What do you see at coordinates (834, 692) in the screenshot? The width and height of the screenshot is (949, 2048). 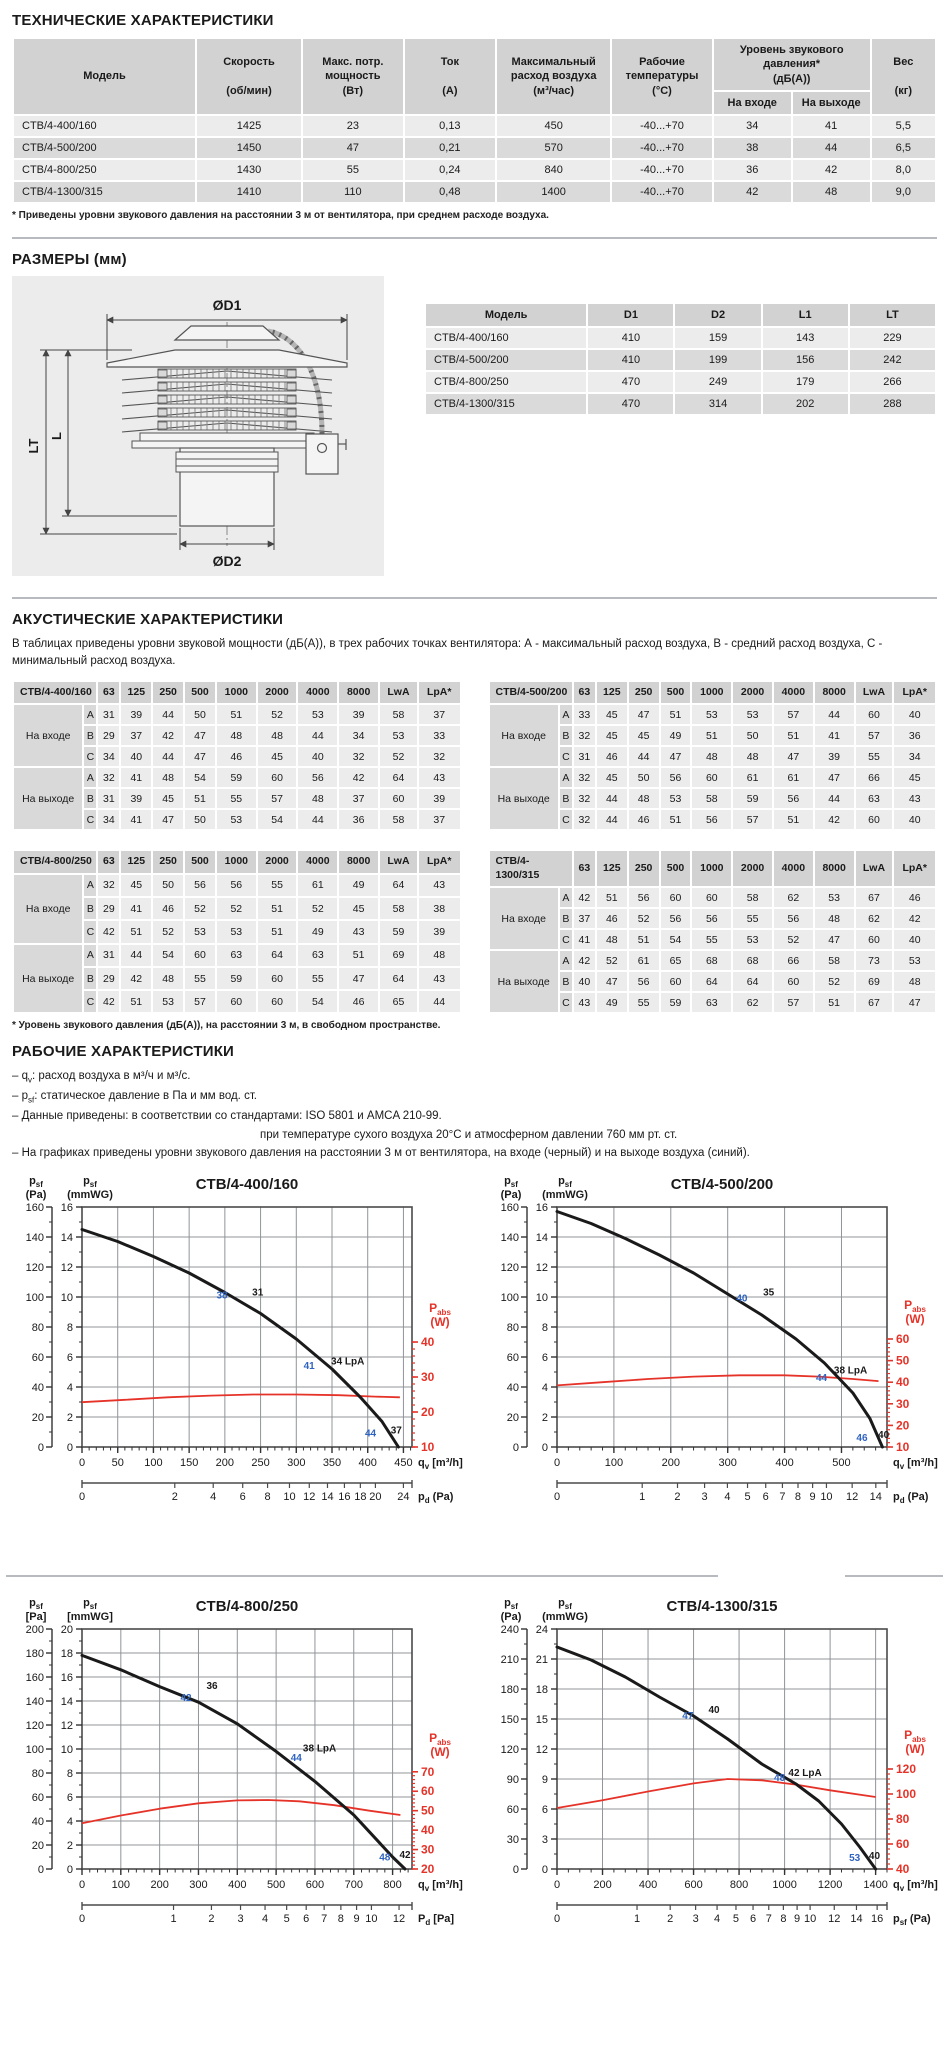 I see `freq-header: 8000` at bounding box center [834, 692].